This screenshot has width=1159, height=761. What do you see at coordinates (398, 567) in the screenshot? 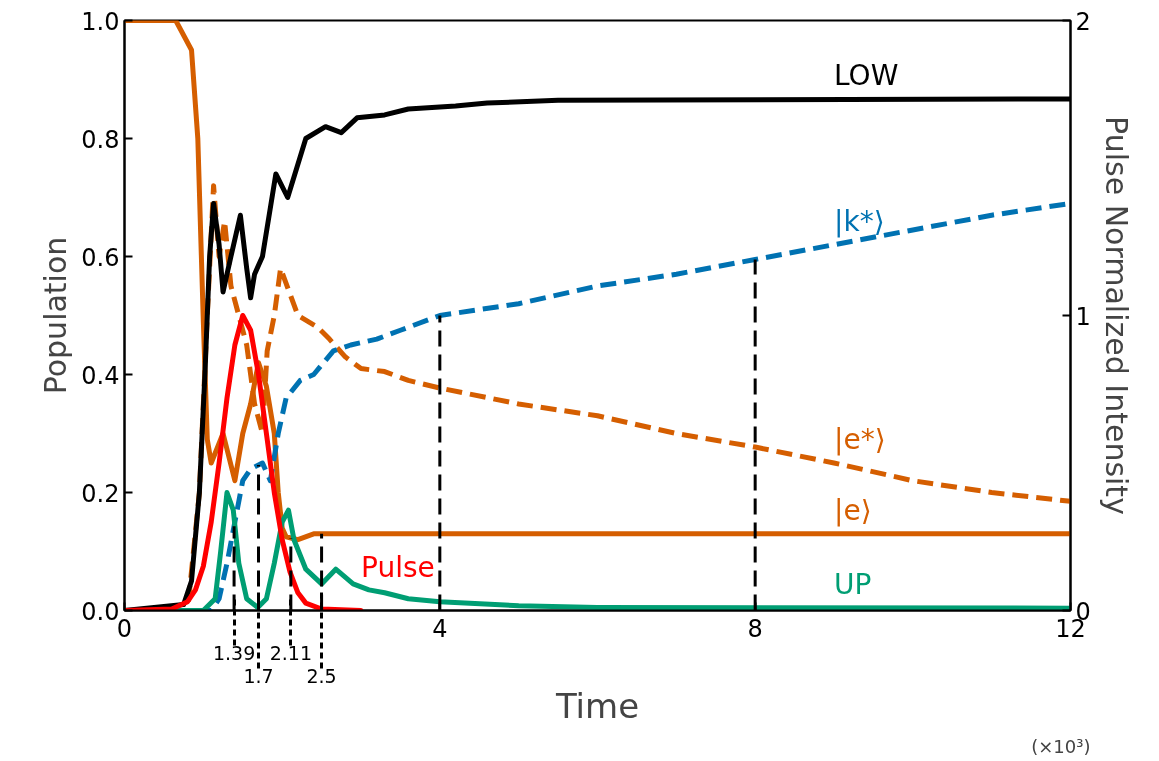
I see `series-label: Pulse` at bounding box center [398, 567].